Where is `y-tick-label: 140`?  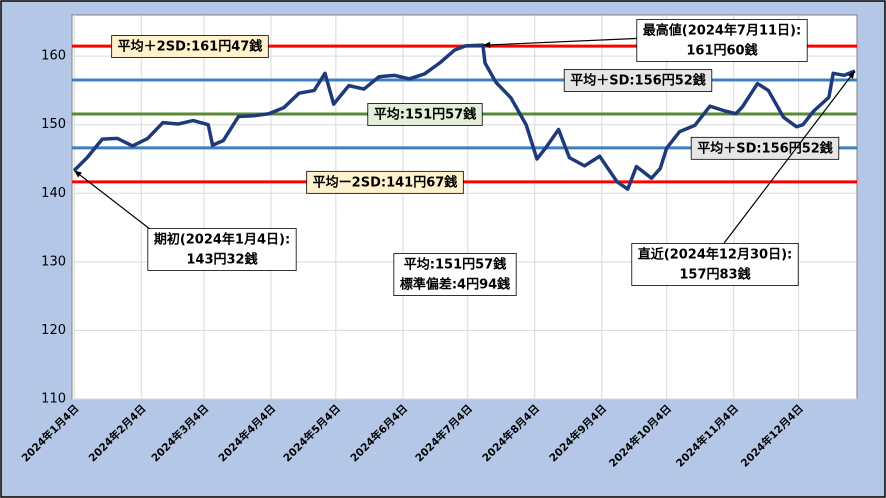 y-tick-label: 140 is located at coordinates (53, 193).